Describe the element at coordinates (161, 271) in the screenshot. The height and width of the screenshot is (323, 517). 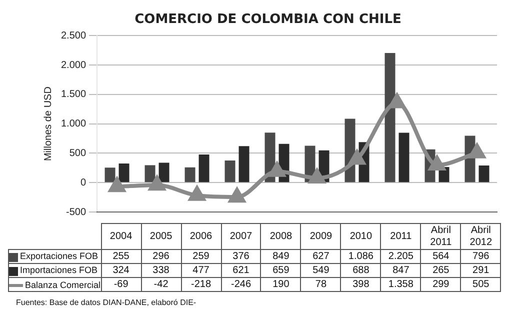
I see `data-label: 338` at that location.